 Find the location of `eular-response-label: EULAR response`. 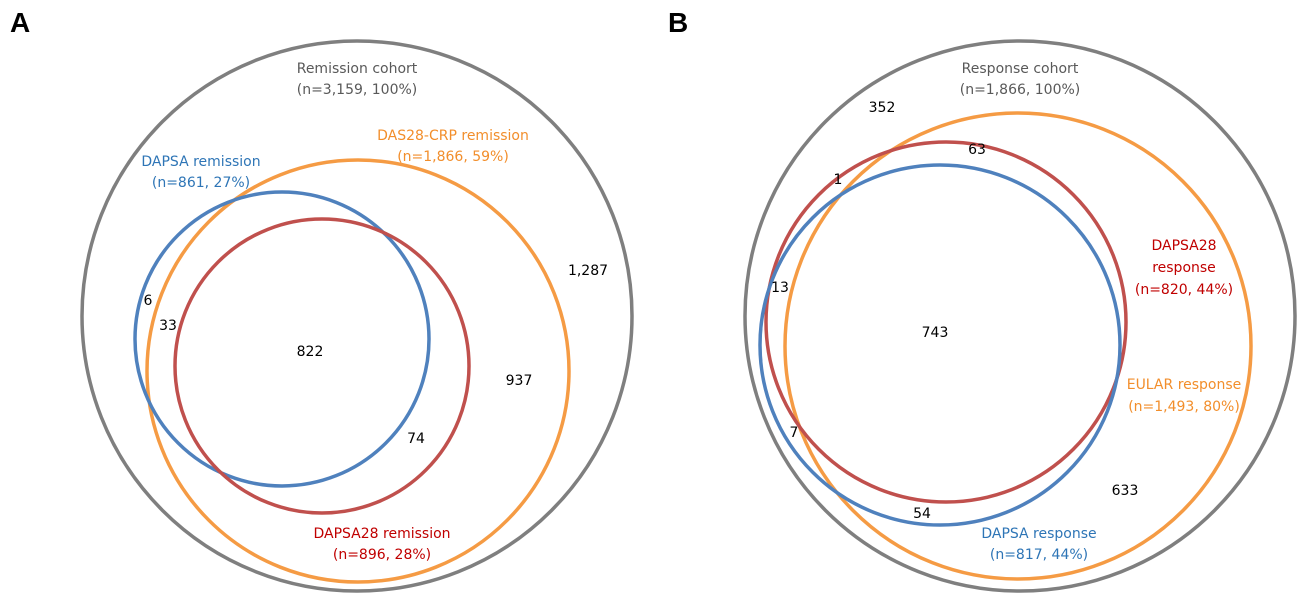

eular-response-label: EULAR response is located at coordinates (1184, 385).